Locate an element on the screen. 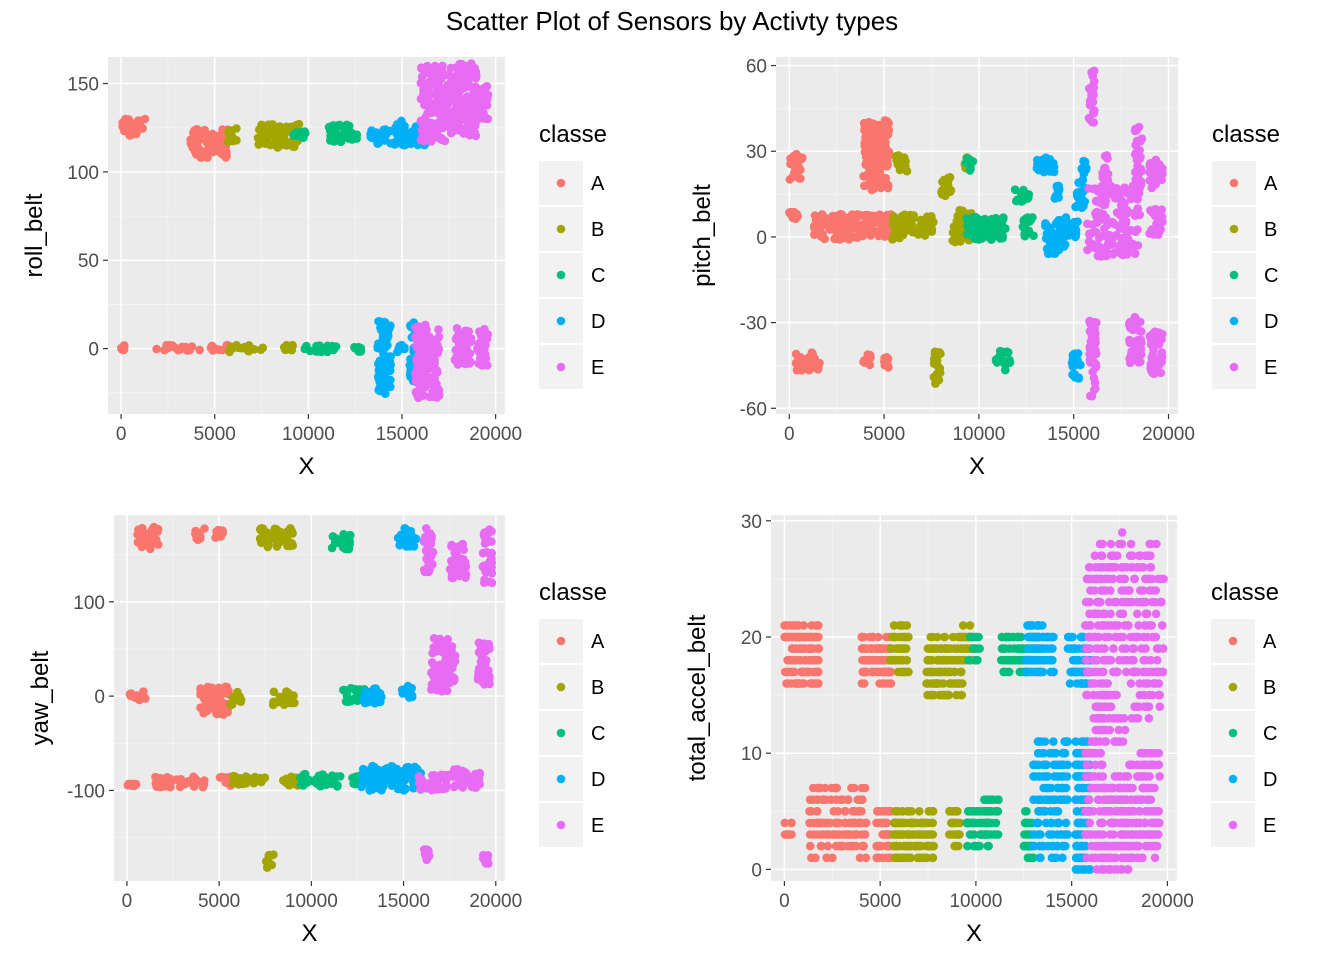 This screenshot has height=965, width=1344. y-tick-label: 100 is located at coordinates (83, 173).